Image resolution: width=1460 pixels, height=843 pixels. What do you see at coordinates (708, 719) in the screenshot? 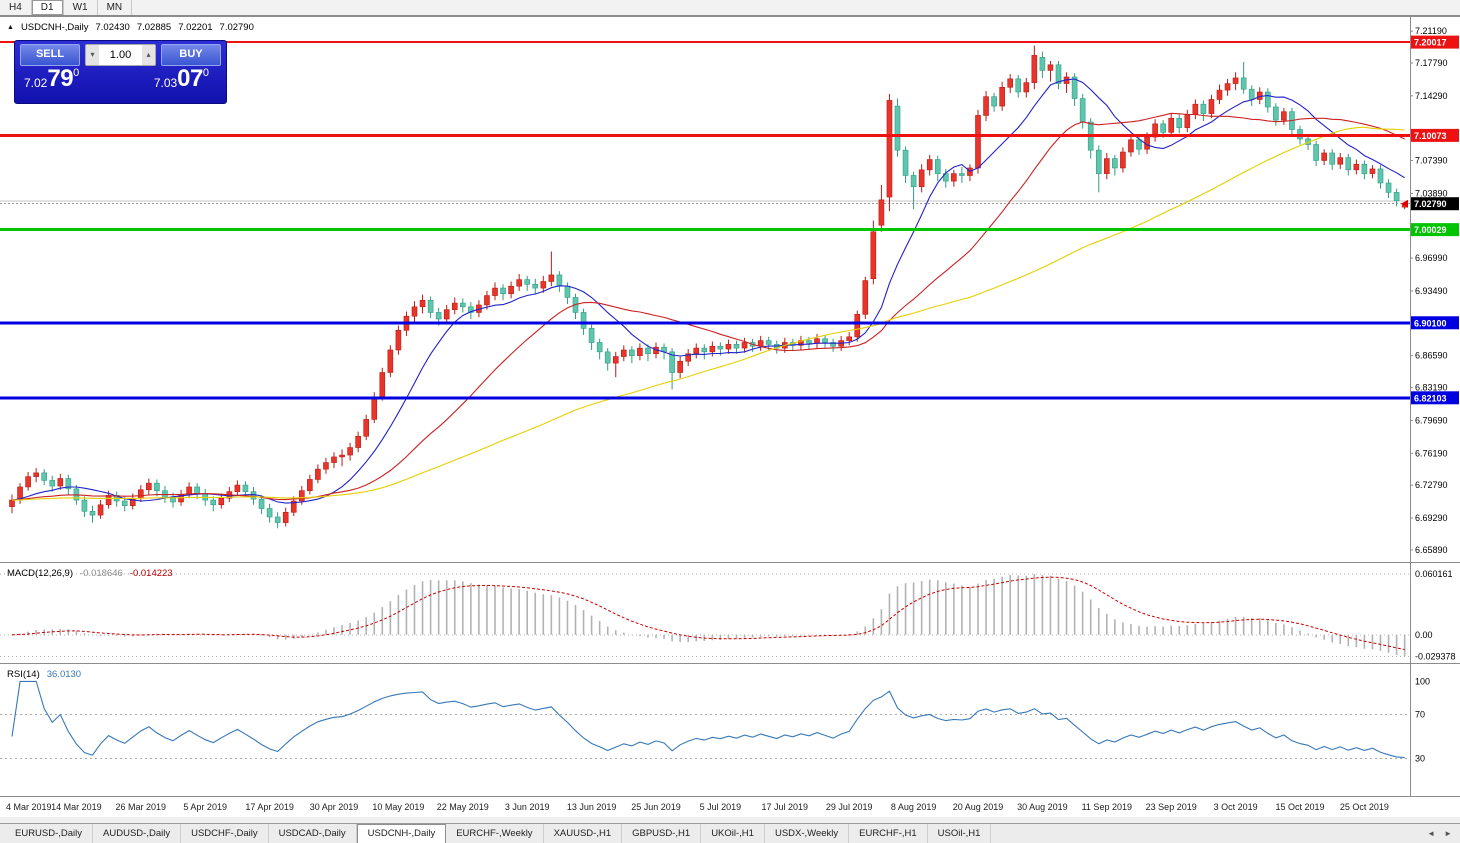
I see `rsi-line` at bounding box center [708, 719].